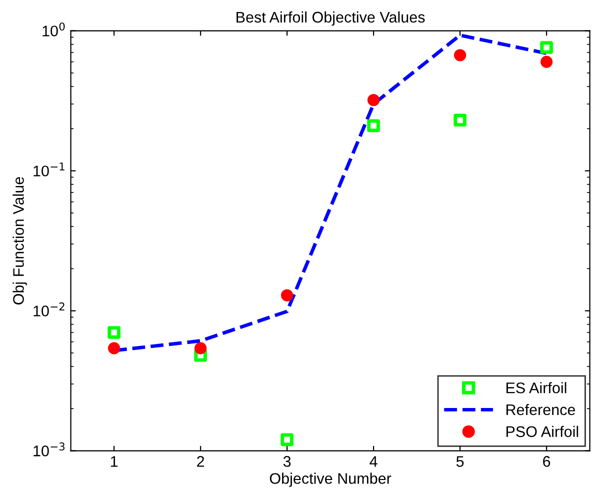 This screenshot has height=497, width=600. I want to click on legend-label: PSO Airfoil, so click(542, 432).